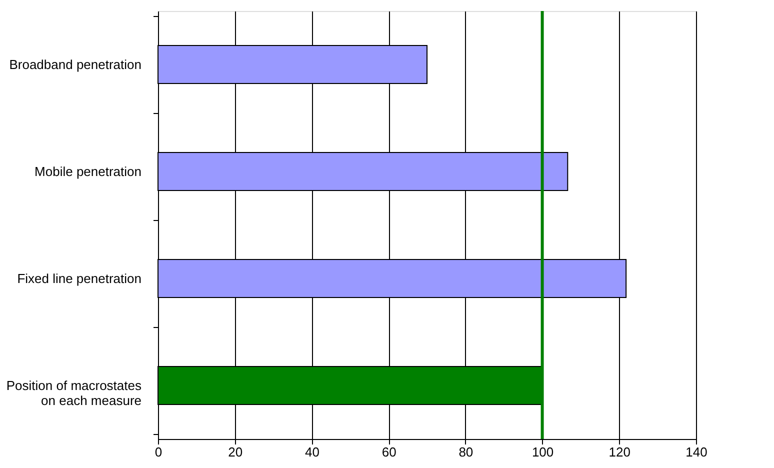 The width and height of the screenshot is (774, 468). What do you see at coordinates (312, 452) in the screenshot?
I see `x-tick-label: 40` at bounding box center [312, 452].